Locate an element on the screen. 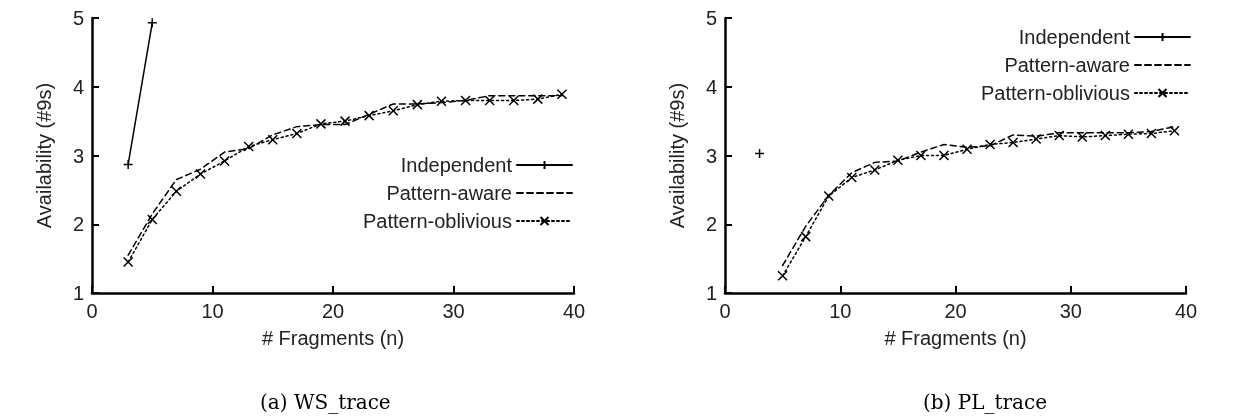 The width and height of the screenshot is (1236, 419). text: (b) PL_trace is located at coordinates (985, 402).